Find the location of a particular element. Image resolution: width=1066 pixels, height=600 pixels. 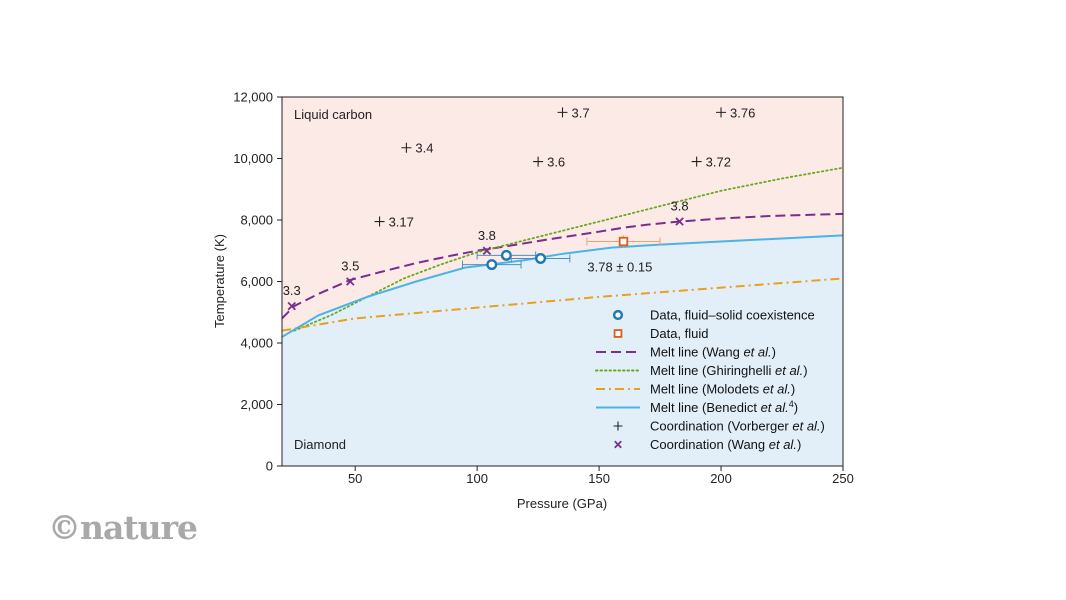

x-tick-label: 250 is located at coordinates (843, 478).